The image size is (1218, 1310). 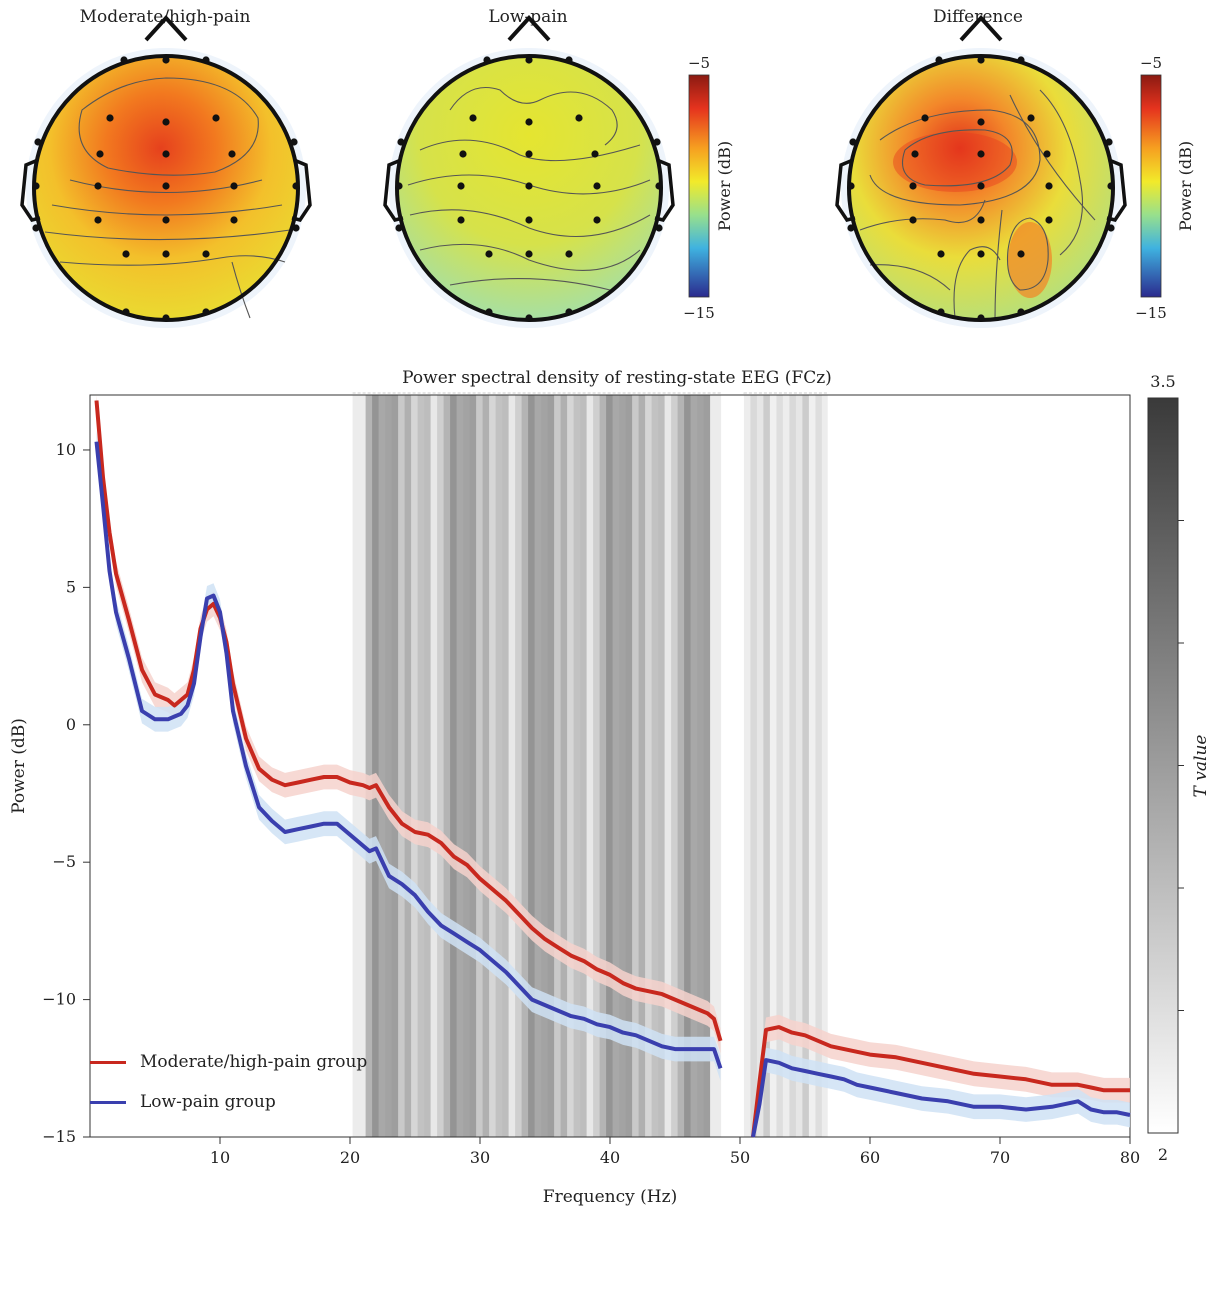 What do you see at coordinates (699, 63) in the screenshot?
I see `colorbar-top-label: −5` at bounding box center [699, 63].